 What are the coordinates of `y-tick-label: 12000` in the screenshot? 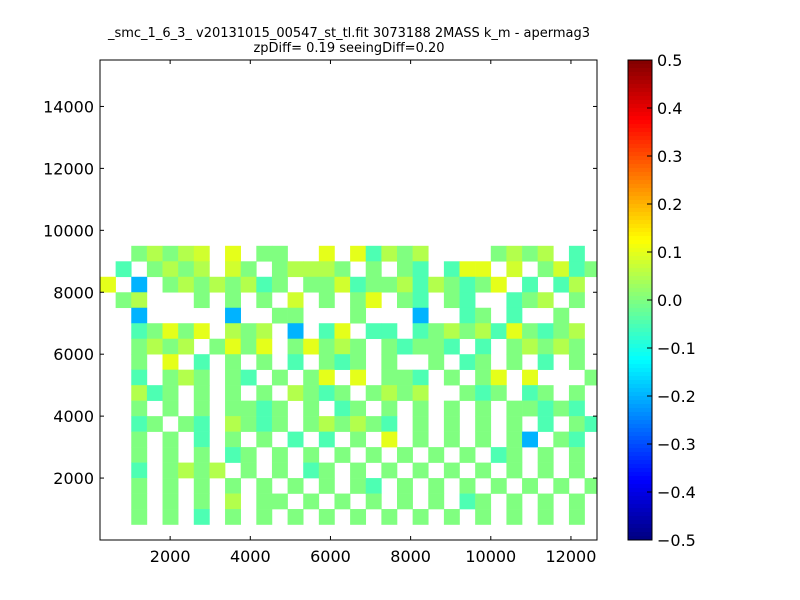 It's located at (68, 168).